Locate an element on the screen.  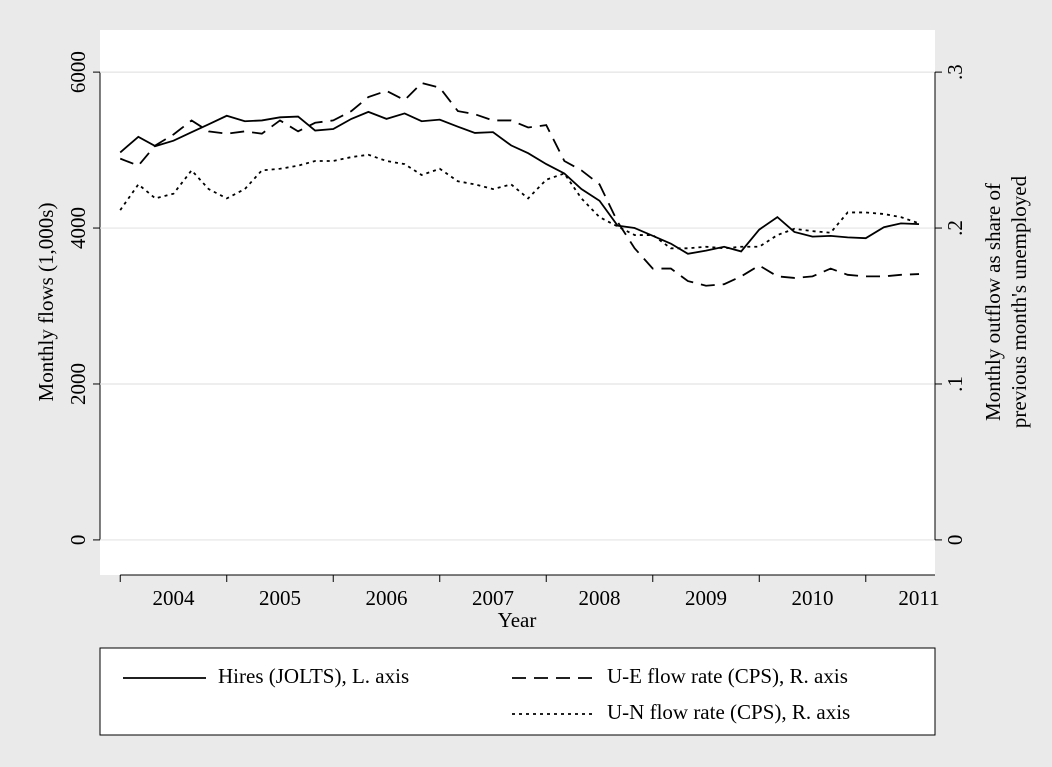
legend-label: Hires (JOLTS), L. axis is located at coordinates (313, 676).